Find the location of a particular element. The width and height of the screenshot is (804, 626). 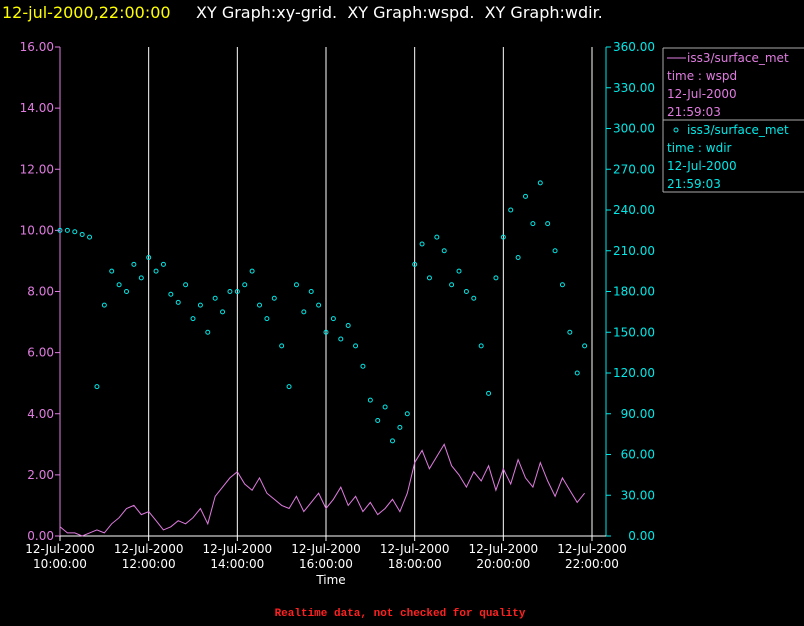

y2-tick-label: 120.00 is located at coordinates (634, 373).